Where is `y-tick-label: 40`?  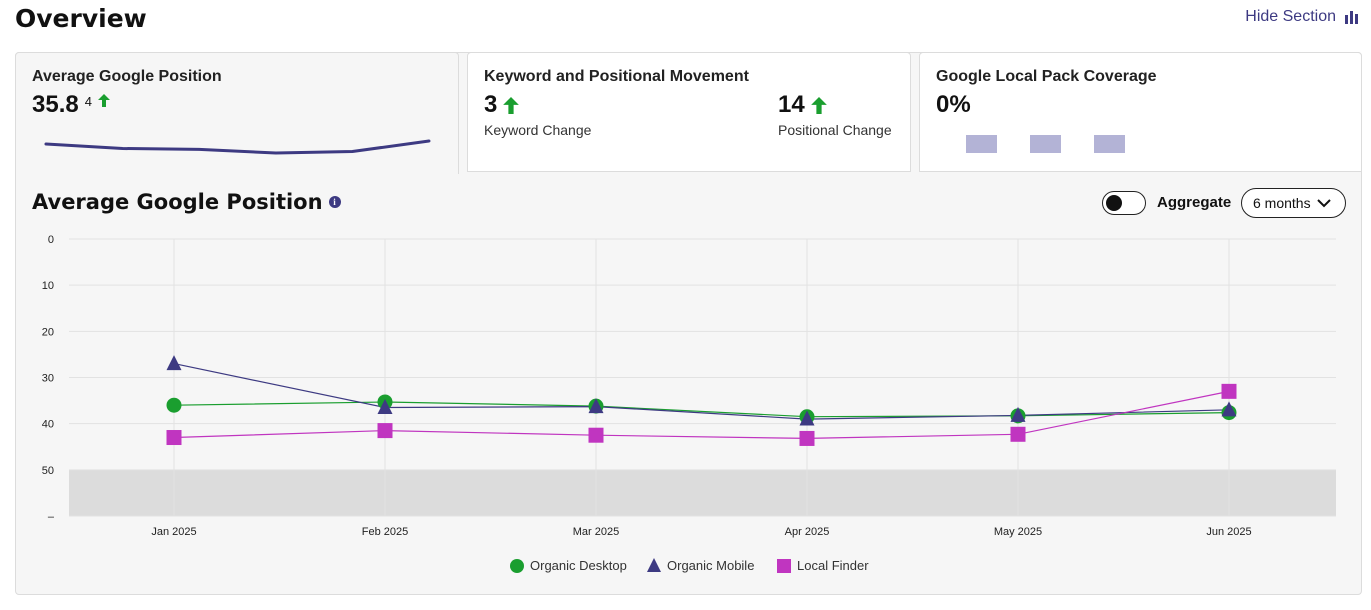
y-tick-label: 40 is located at coordinates (48, 425).